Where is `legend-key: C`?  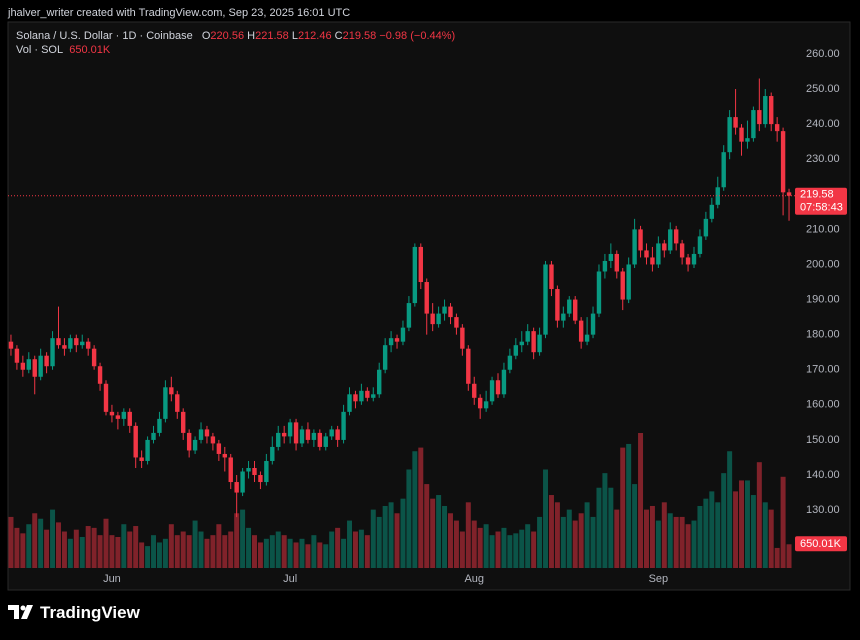 legend-key: C is located at coordinates (338, 36).